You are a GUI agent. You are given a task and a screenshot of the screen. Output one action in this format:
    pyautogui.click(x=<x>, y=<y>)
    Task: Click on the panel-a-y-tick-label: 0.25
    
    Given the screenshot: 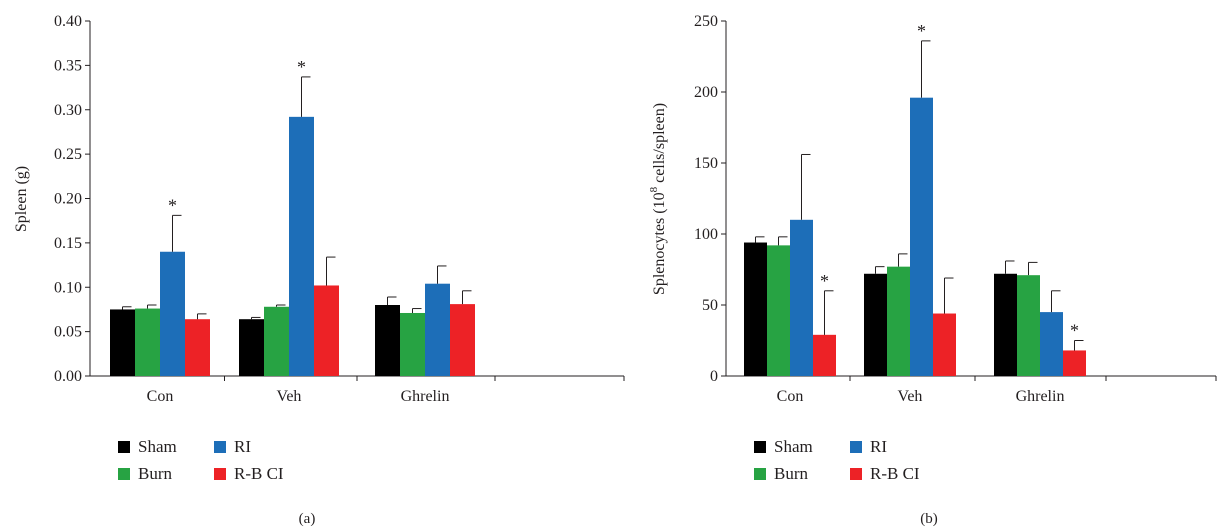 What is the action you would take?
    pyautogui.click(x=68, y=154)
    